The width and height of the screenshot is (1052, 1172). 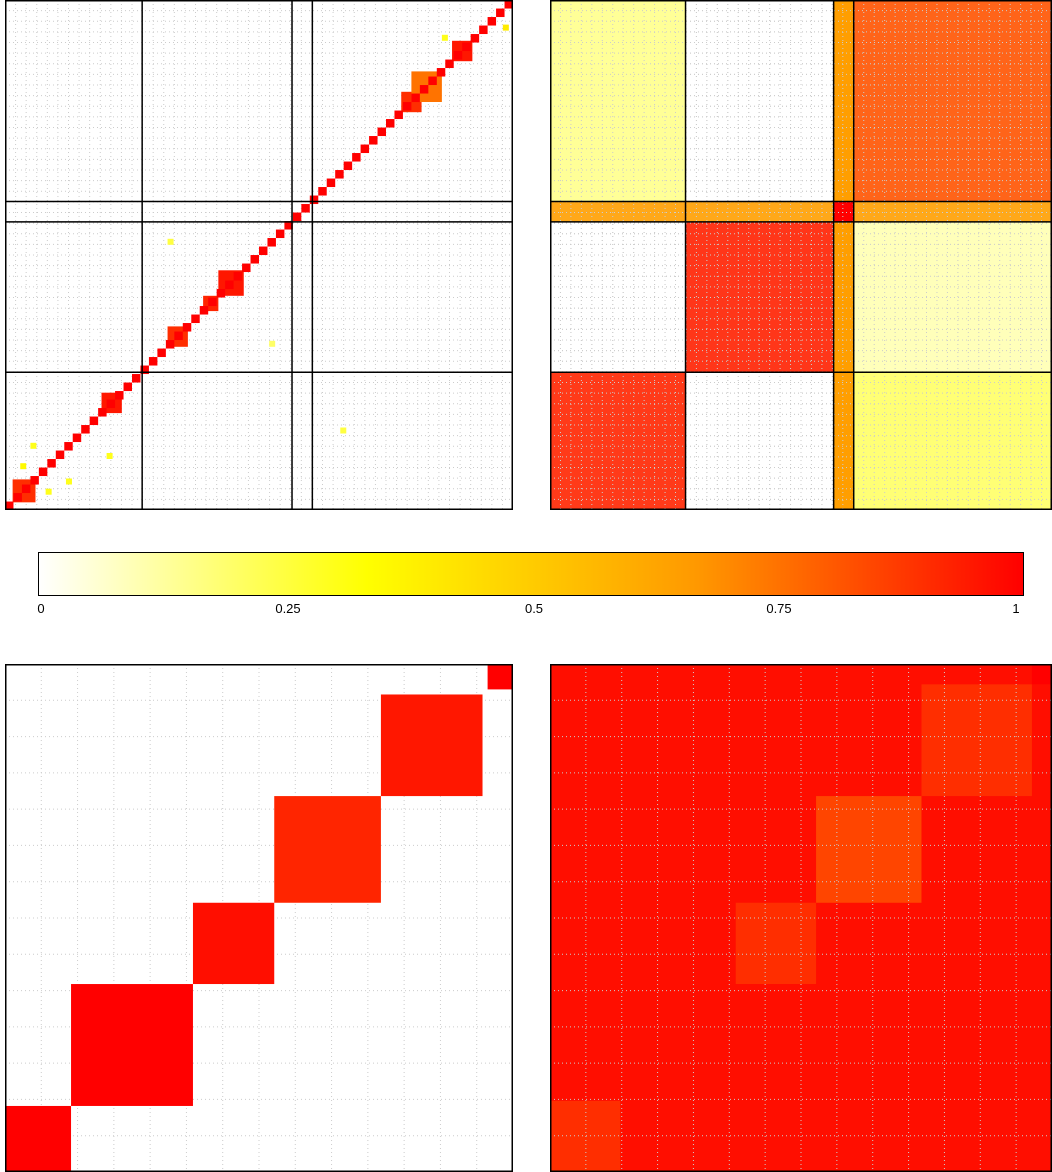 I want to click on colorbar-tick-label: 0.25, so click(x=288, y=608).